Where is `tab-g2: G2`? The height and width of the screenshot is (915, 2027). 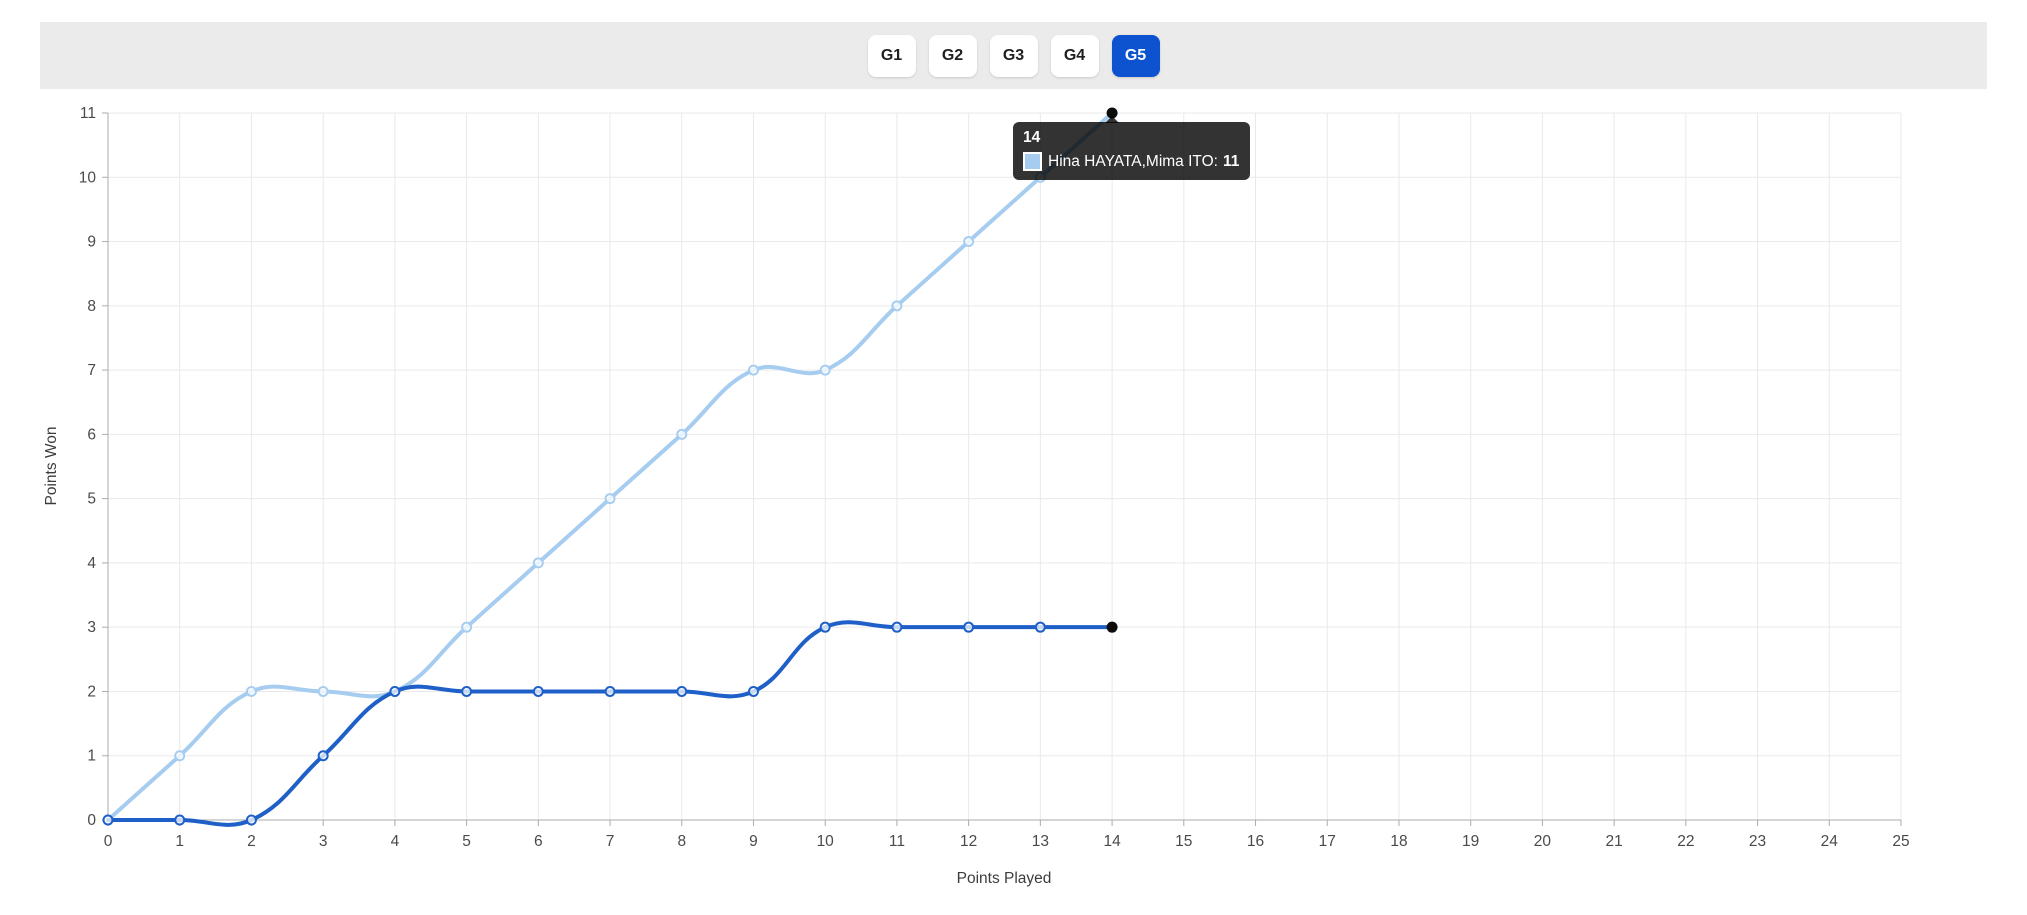 tab-g2: G2 is located at coordinates (952, 55).